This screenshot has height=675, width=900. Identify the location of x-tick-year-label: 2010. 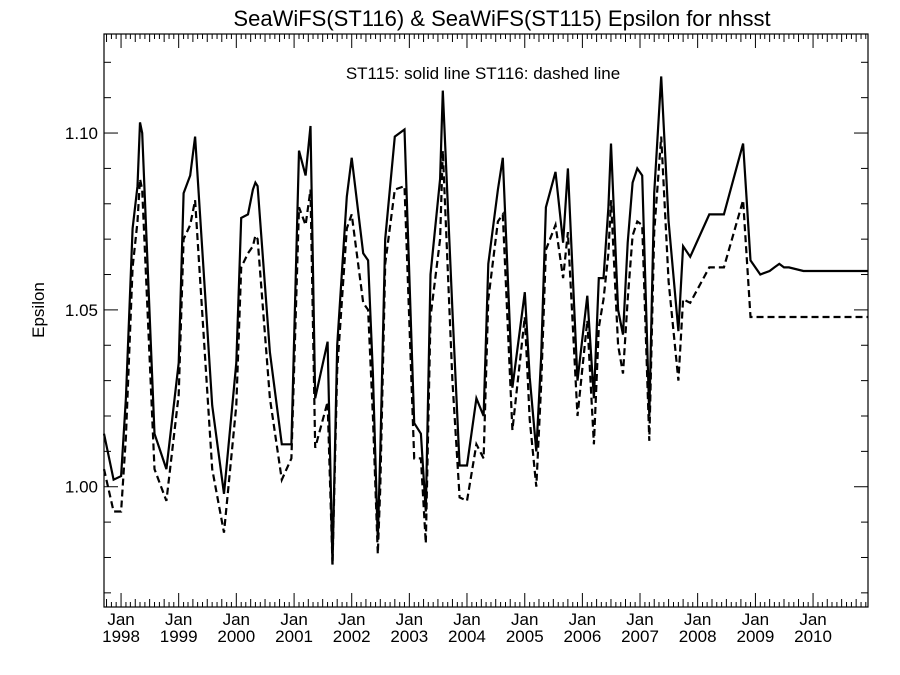
(813, 636).